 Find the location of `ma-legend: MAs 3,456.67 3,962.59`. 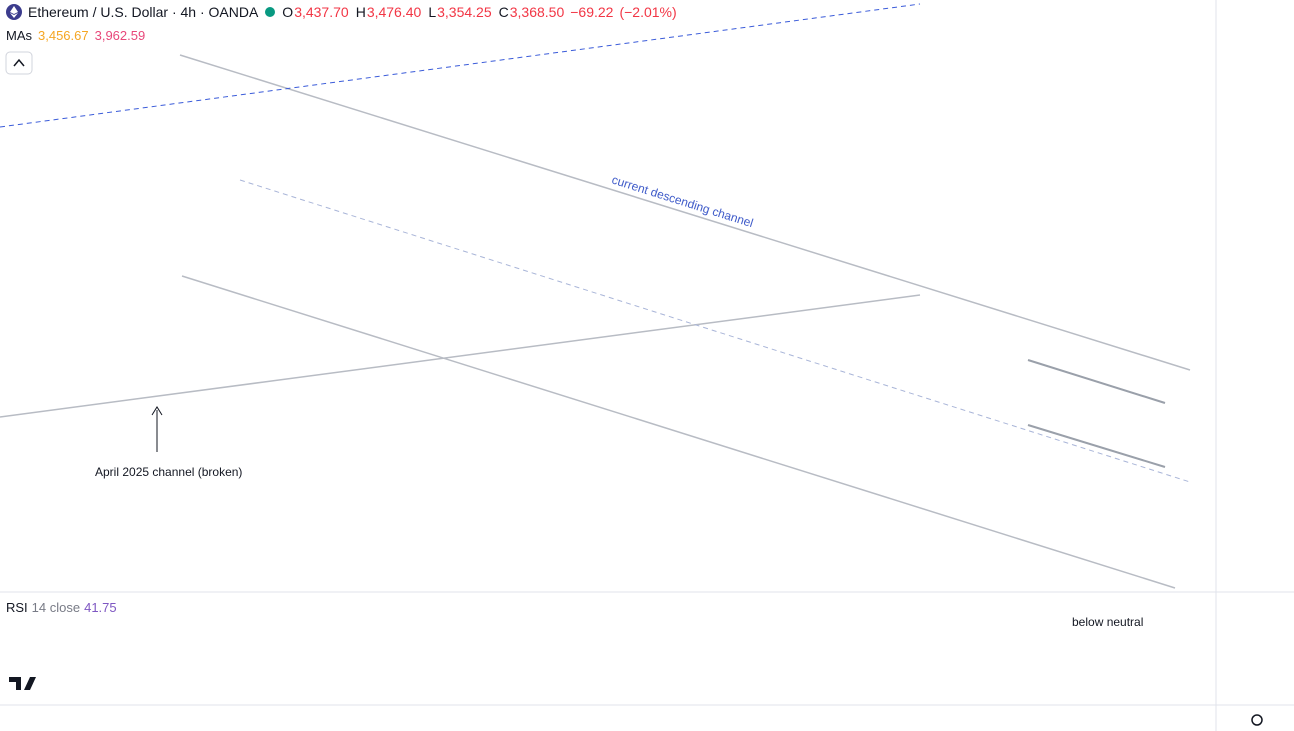

ma-legend: MAs 3,456.67 3,962.59 is located at coordinates (75, 35).